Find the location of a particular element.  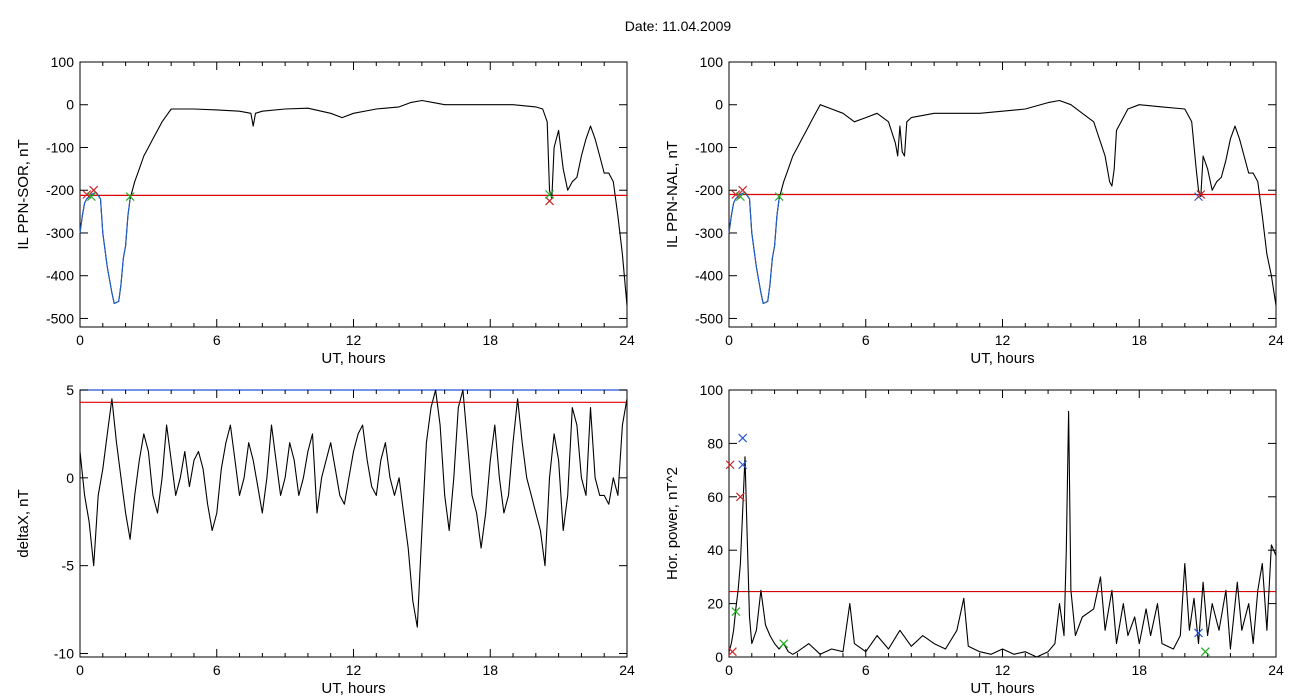

y-axis-label: IL PPN-NAL, nT is located at coordinates (672, 194).